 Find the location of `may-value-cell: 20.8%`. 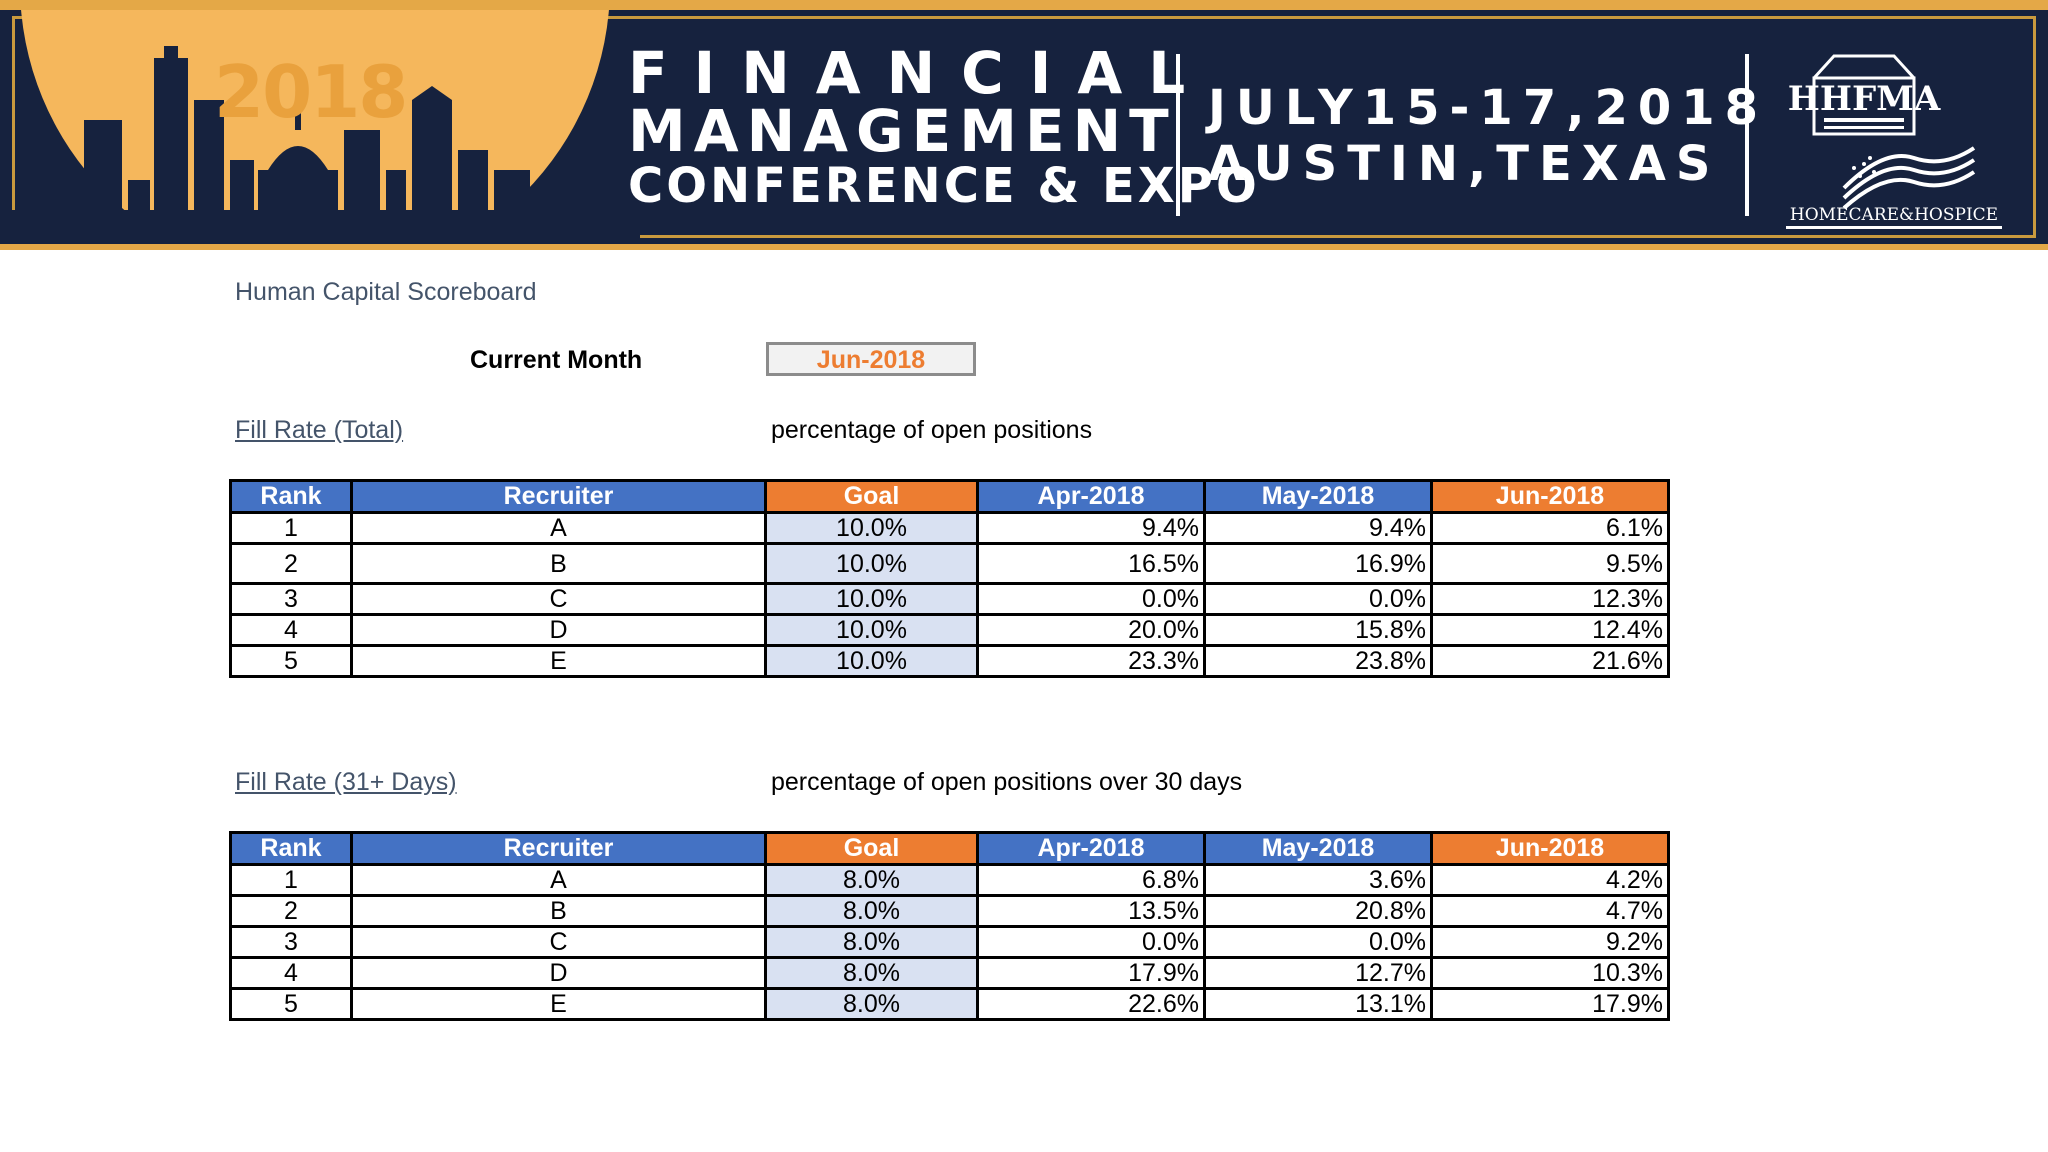

may-value-cell: 20.8% is located at coordinates (1318, 911).